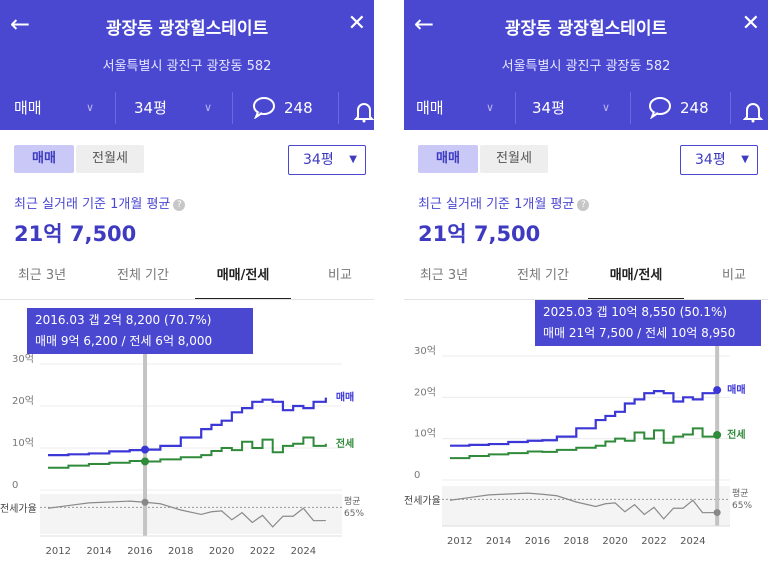 The width and height of the screenshot is (771, 571). What do you see at coordinates (639, 333) in the screenshot?
I see `tooltip-line-2: 매매 21억 7,500 / 전세 10억 8,950` at bounding box center [639, 333].